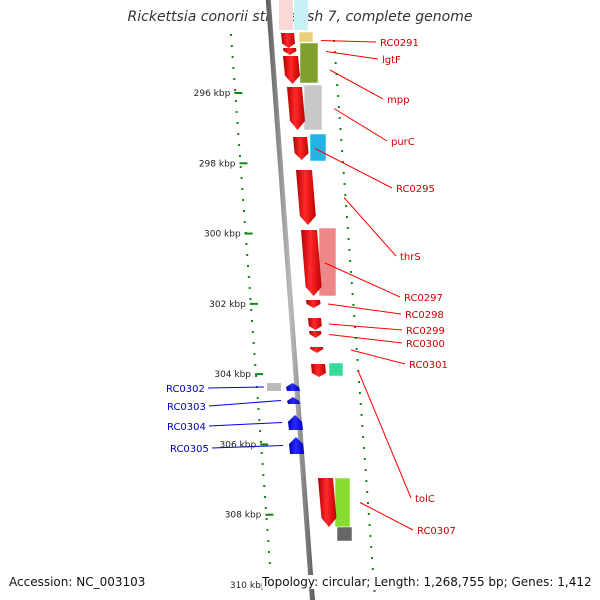  Describe the element at coordinates (232, 375) in the screenshot. I see `scale-tick-label: 304 kbp` at that location.